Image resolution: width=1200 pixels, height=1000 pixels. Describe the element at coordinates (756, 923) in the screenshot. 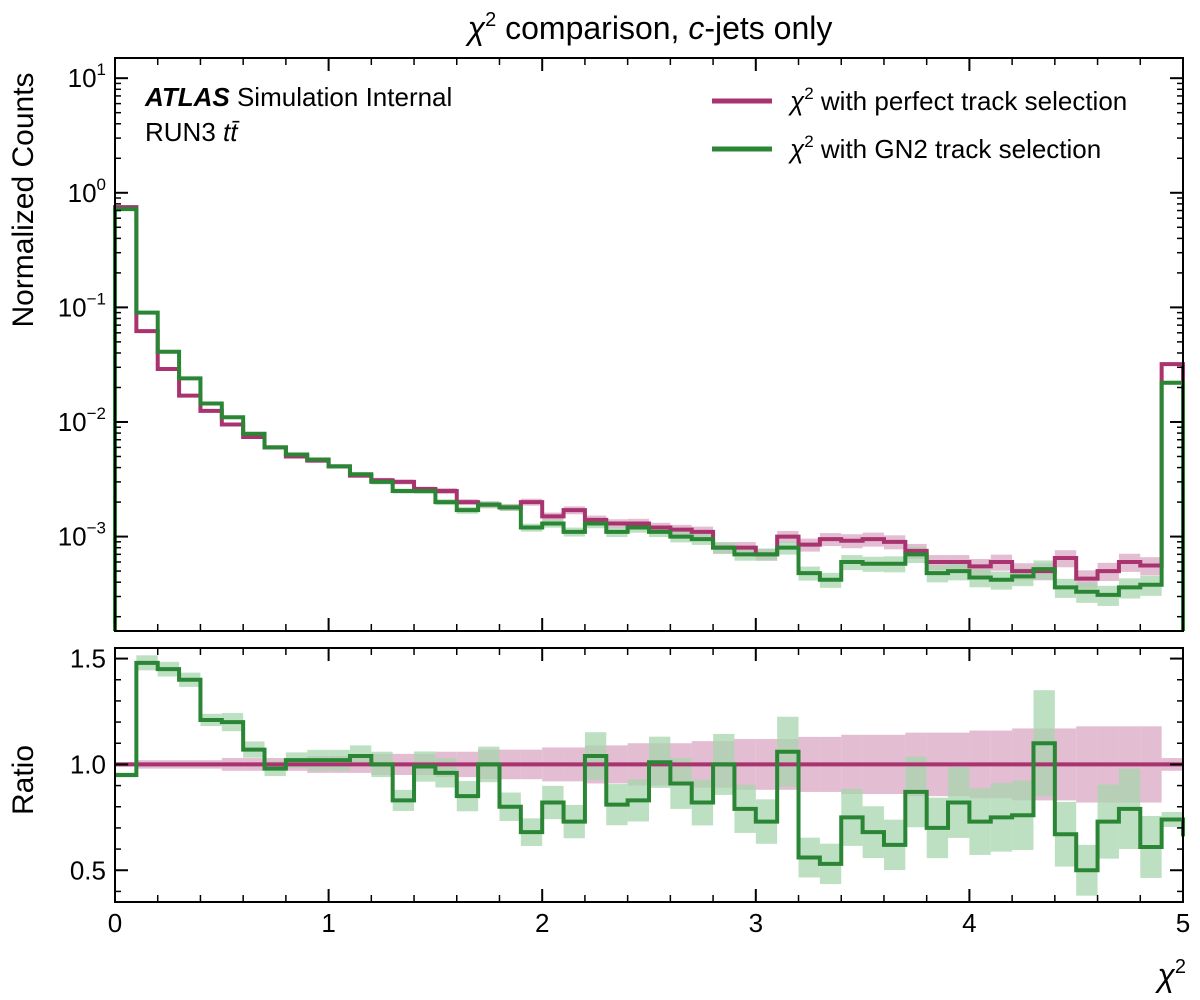

I see `x-tick-label: 3` at that location.